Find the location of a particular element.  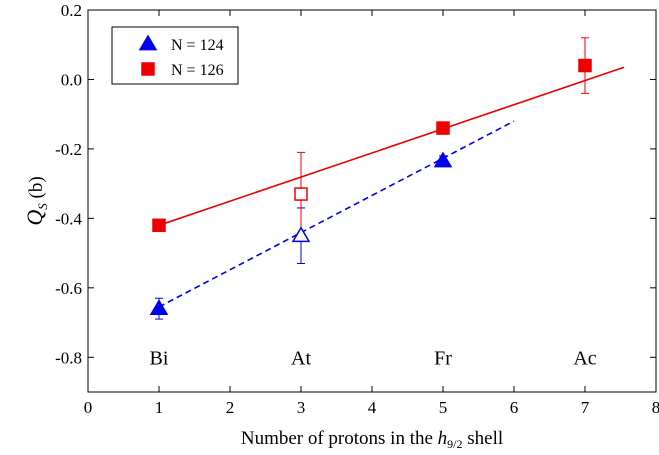

x-tick-label: 2 is located at coordinates (230, 407).